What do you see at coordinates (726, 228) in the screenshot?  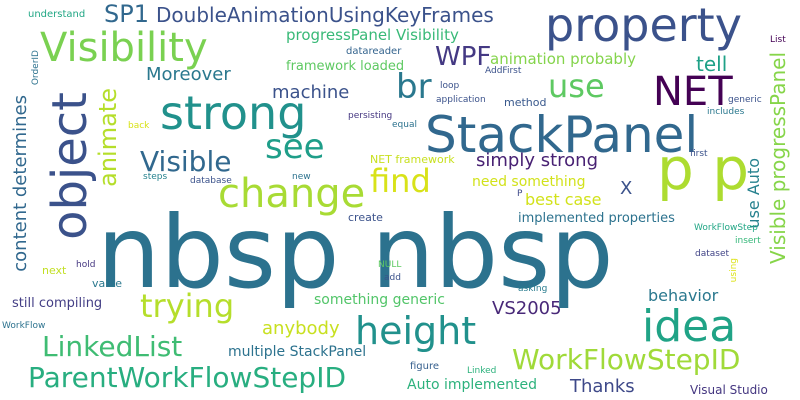 I see `word-workflowstep: WorkFlowStep` at bounding box center [726, 228].